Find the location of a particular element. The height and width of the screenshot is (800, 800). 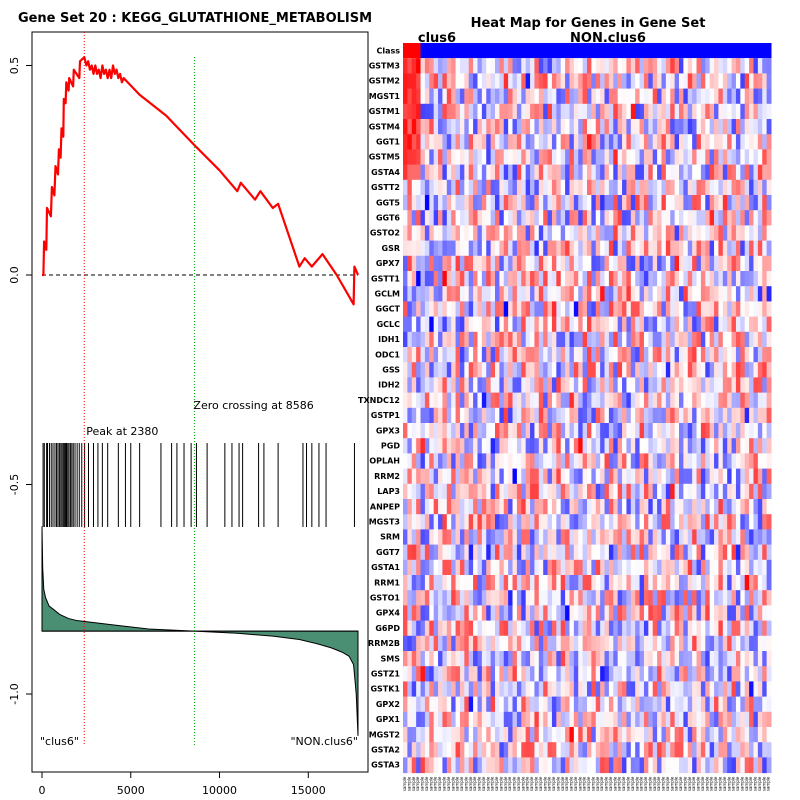

heatmap-row-label: GPX2 is located at coordinates (388, 704).